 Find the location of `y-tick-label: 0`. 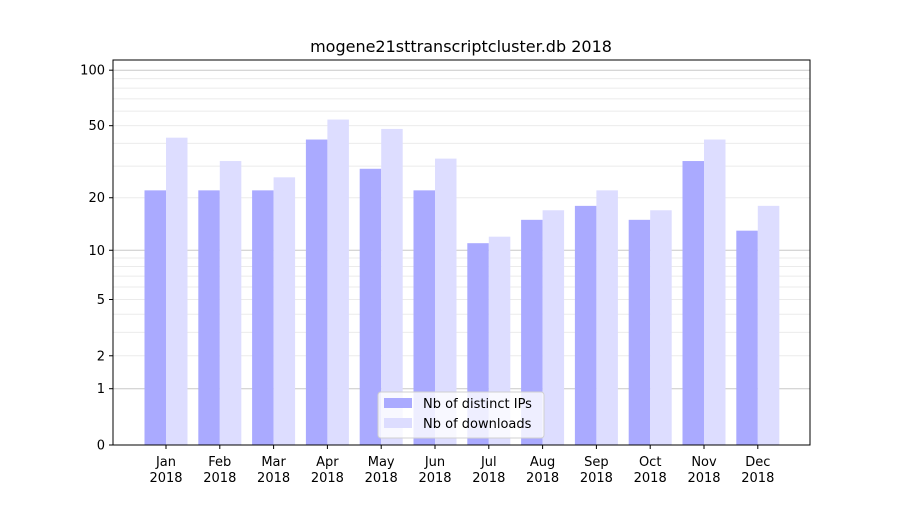

y-tick-label: 0 is located at coordinates (101, 446).